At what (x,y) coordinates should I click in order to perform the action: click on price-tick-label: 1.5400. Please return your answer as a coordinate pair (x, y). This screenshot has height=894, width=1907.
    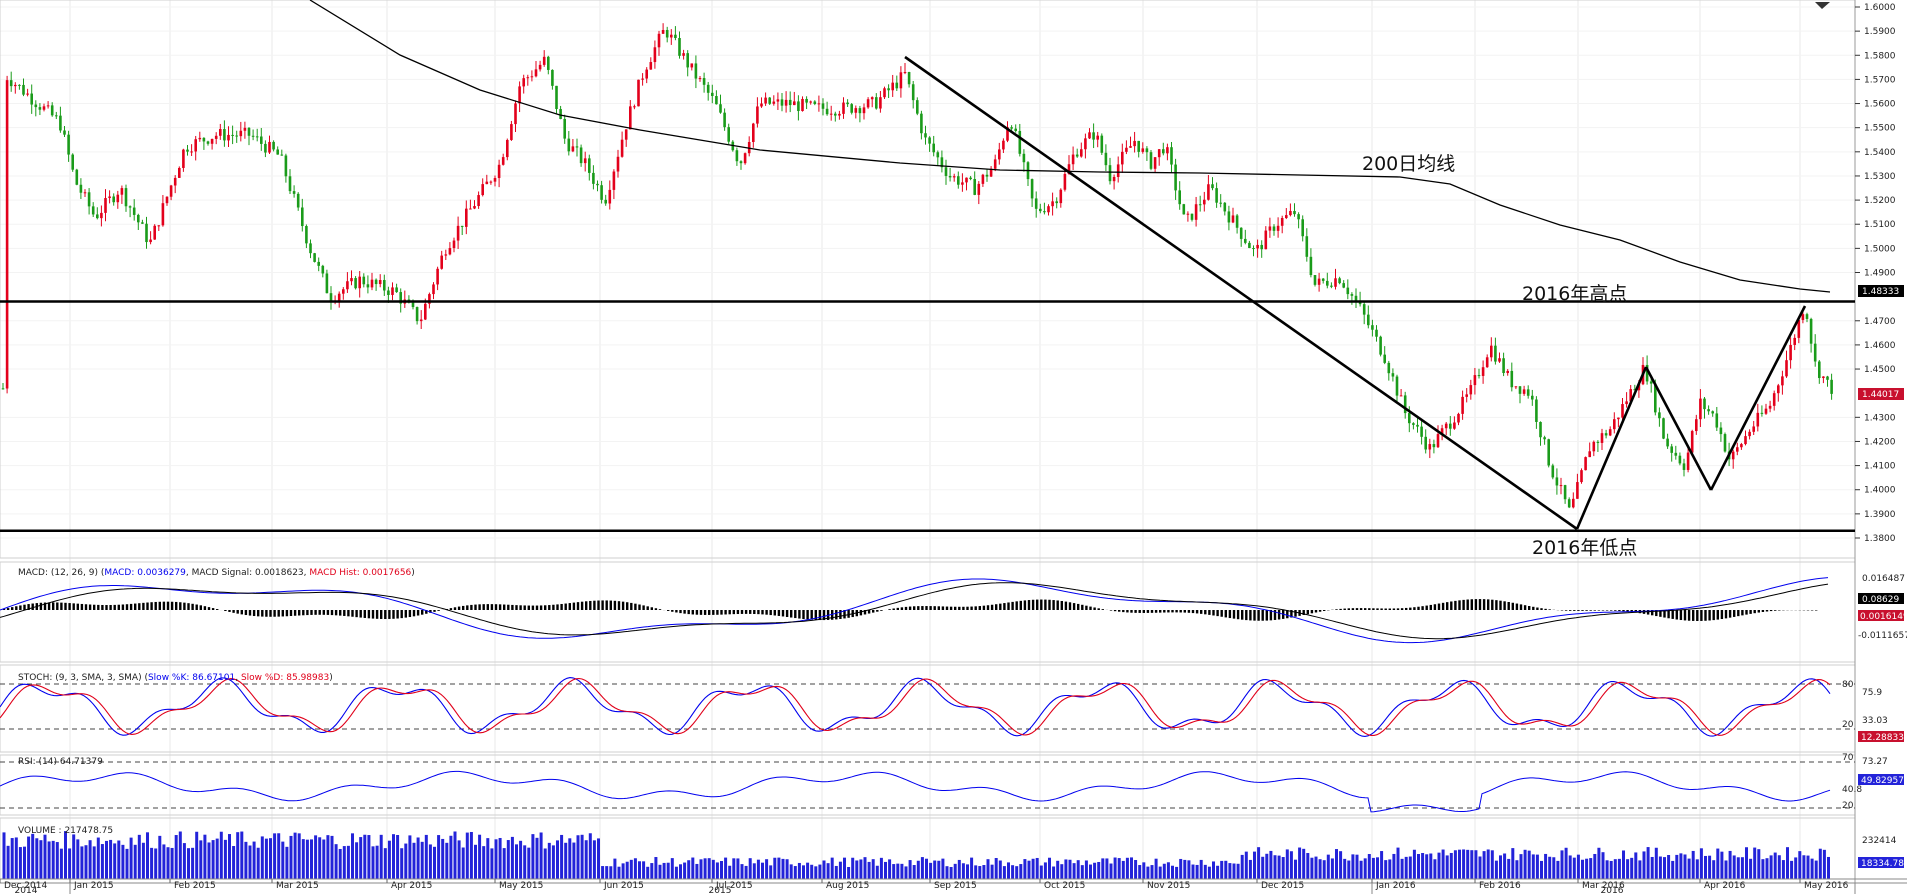
    Looking at the image, I should click on (1880, 153).